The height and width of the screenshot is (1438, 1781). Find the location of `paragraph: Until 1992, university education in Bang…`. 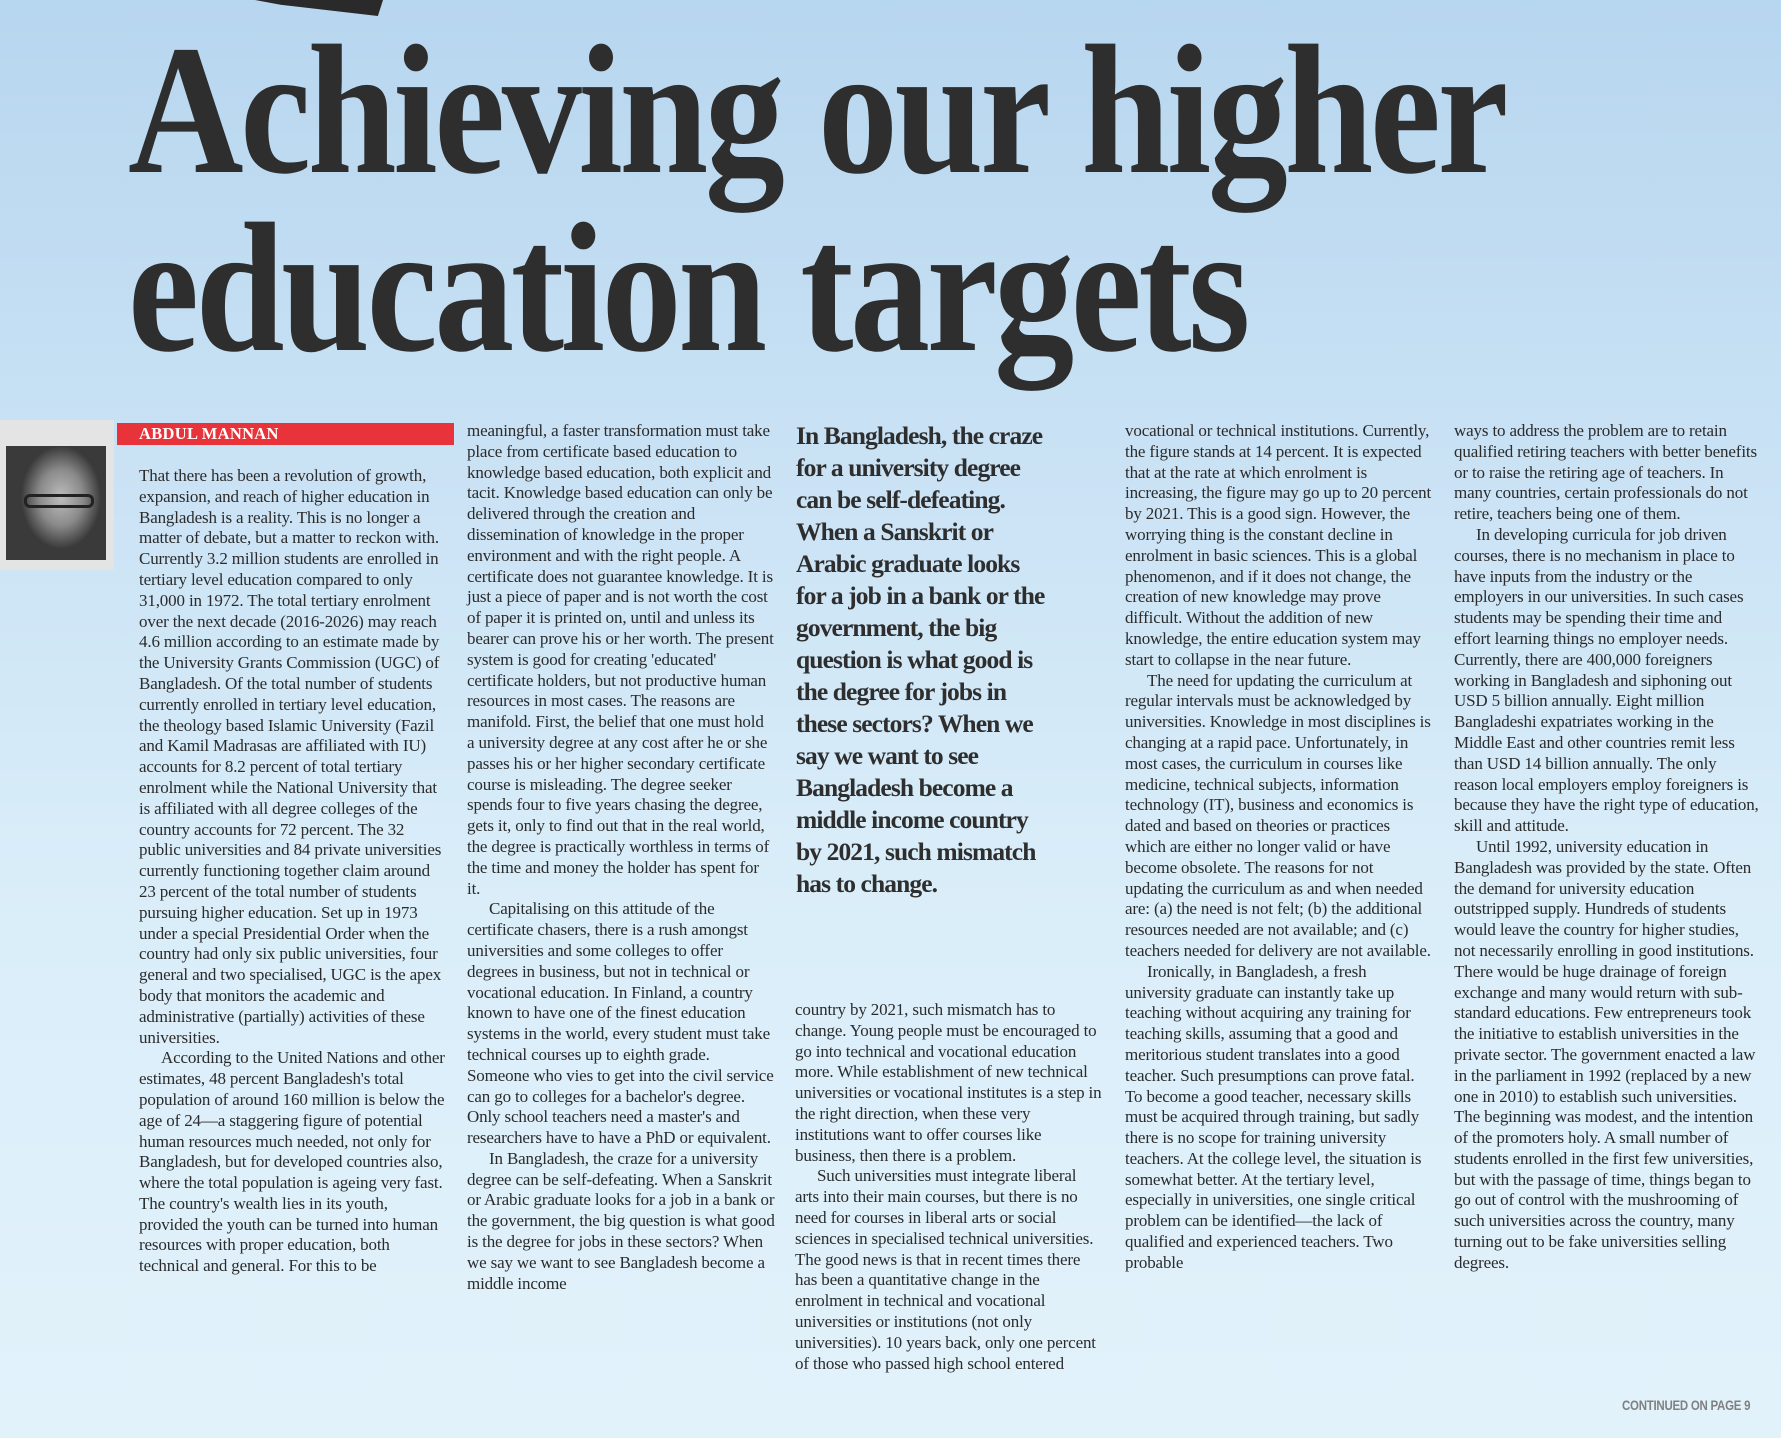

paragraph: Until 1992, university education in Bang… is located at coordinates (1605, 1054).